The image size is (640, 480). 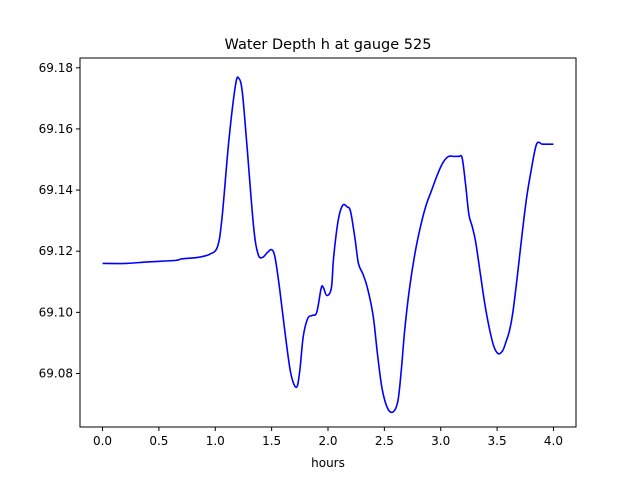 I want to click on x-tick-label: 0.0, so click(x=102, y=441).